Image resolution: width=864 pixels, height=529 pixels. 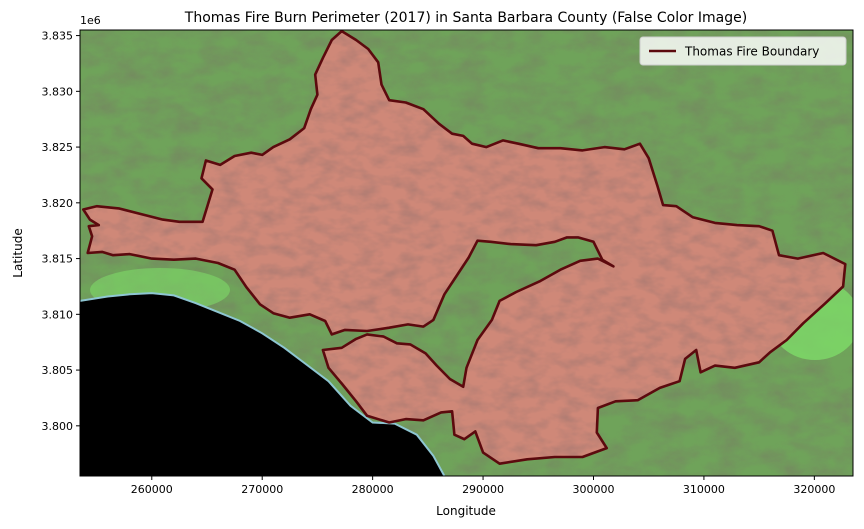 What do you see at coordinates (58, 426) in the screenshot?
I see `y-tick-label: 3.800` at bounding box center [58, 426].